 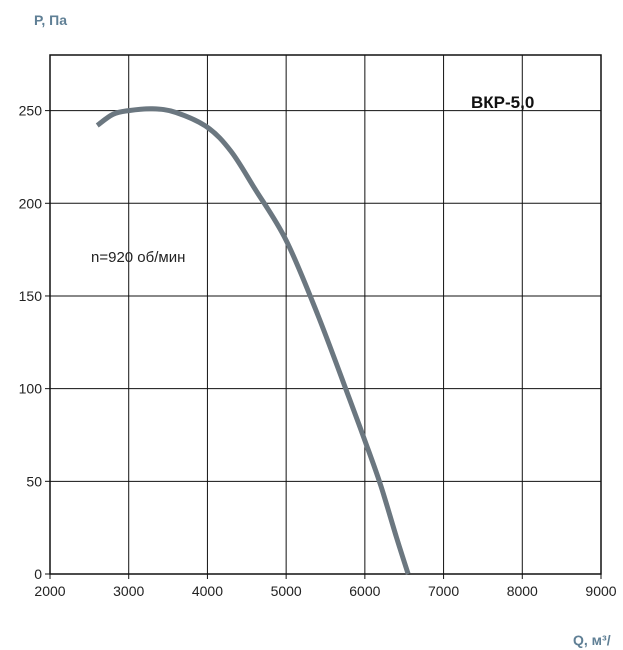 I want to click on x-tick-labels: 2000 3000 4000 5000 6000 7000 8000 9000, so click(x=325, y=586).